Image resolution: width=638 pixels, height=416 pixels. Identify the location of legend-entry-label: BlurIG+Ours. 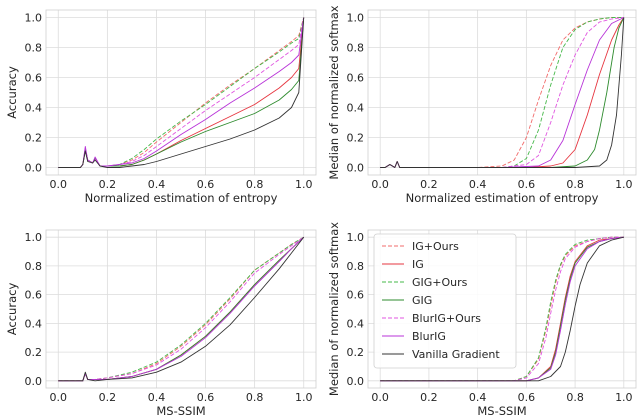
(446, 318).